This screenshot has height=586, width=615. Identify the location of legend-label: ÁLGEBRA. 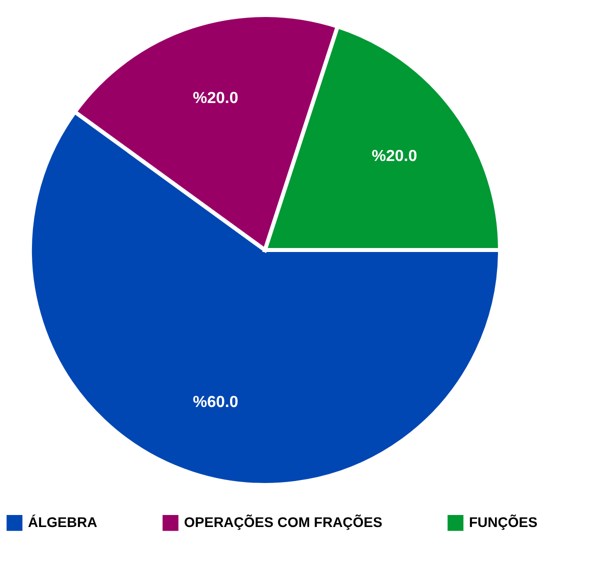
(63, 522).